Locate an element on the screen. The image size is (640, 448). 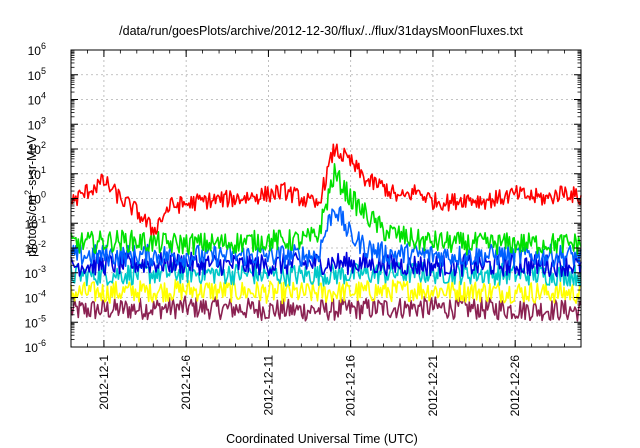
series-line is located at coordinates (326, 291).